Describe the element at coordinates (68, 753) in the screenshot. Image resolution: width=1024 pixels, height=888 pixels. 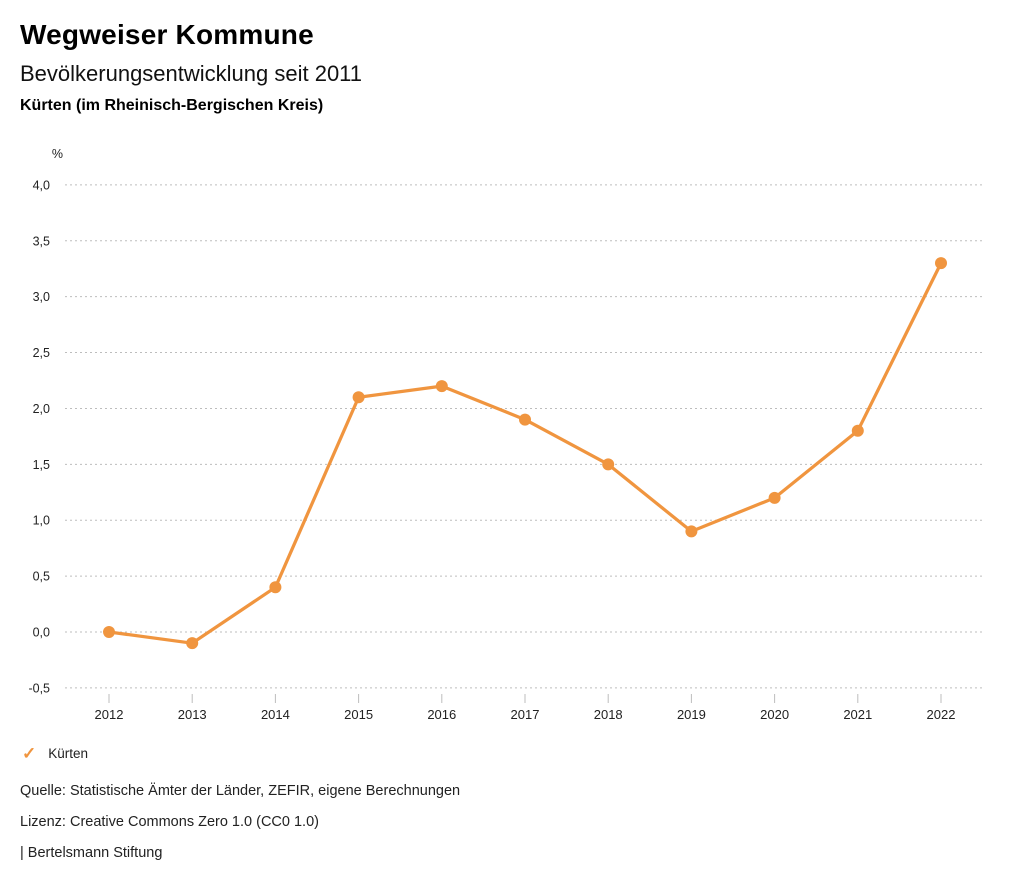
I see `legend-item-kuerten: Kürten` at that location.